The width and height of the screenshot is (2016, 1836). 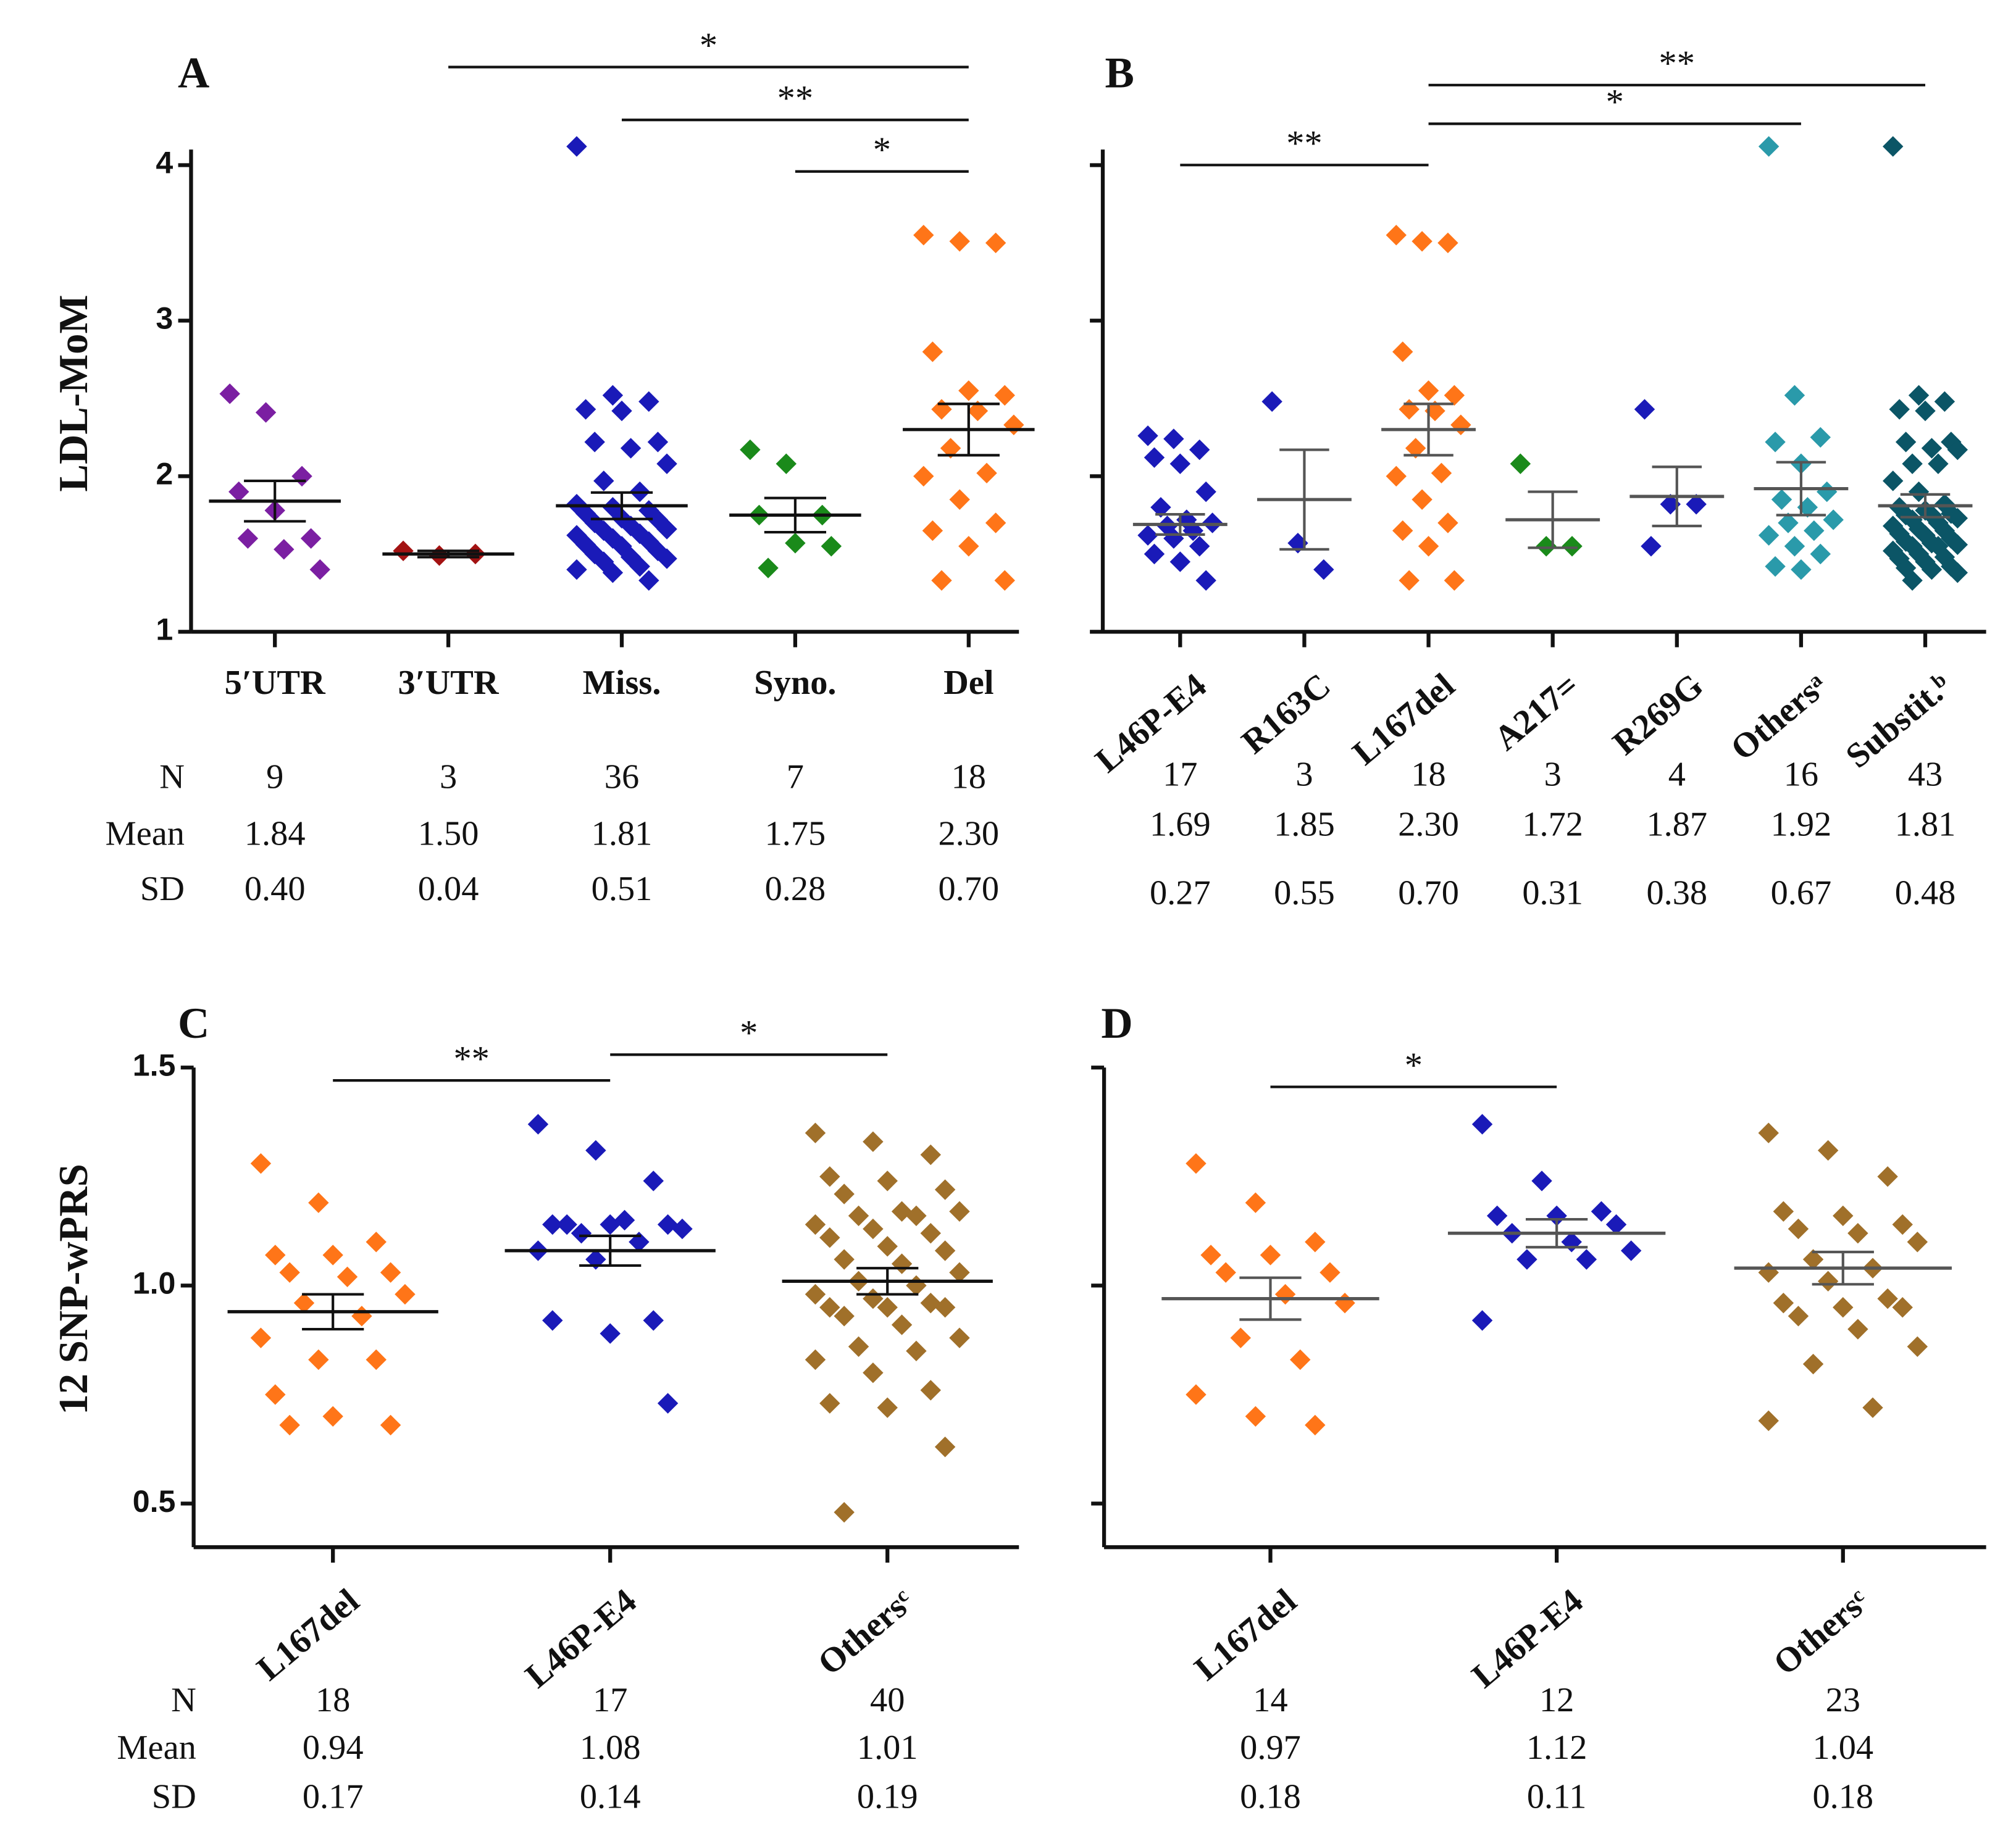 I want to click on y-axis-label: 12 SNP-wPRS, so click(x=73, y=1289).